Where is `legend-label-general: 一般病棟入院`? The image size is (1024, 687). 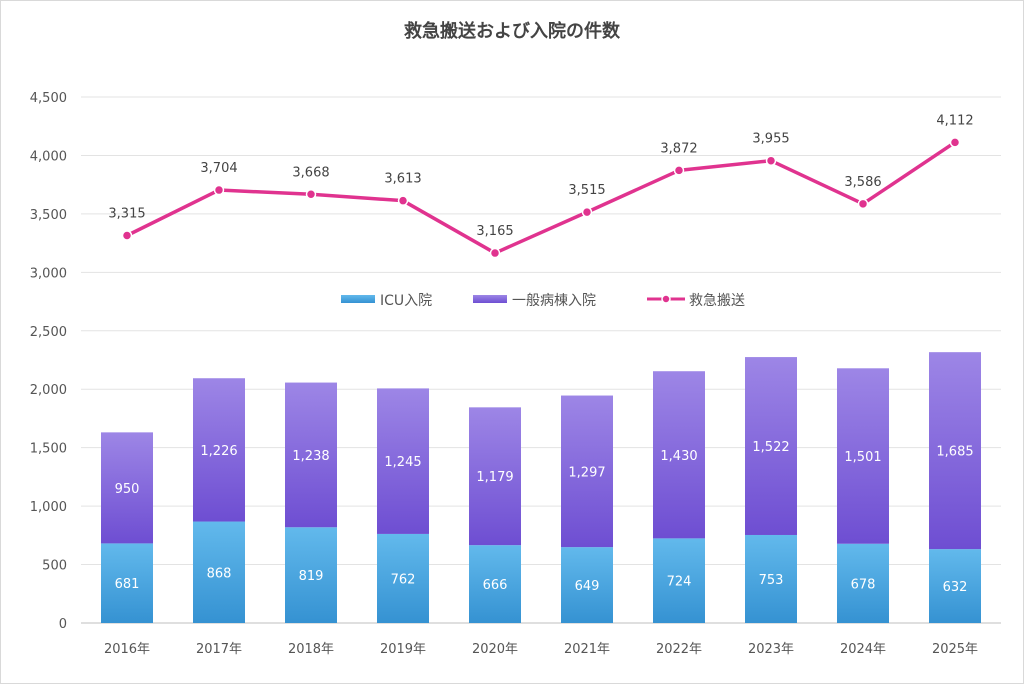
legend-label-general: 一般病棟入院 is located at coordinates (554, 301).